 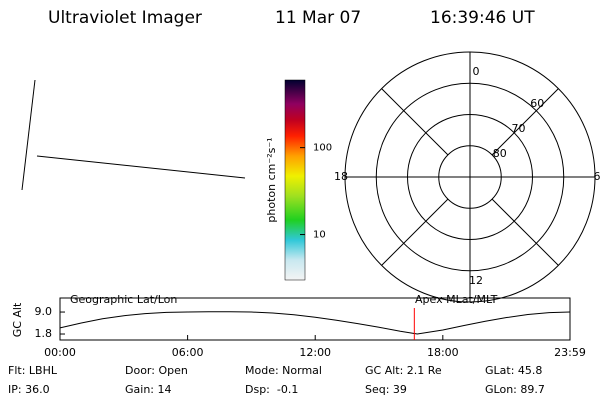 What do you see at coordinates (513, 370) in the screenshot?
I see `footer-field: GLat: 45.8` at bounding box center [513, 370].